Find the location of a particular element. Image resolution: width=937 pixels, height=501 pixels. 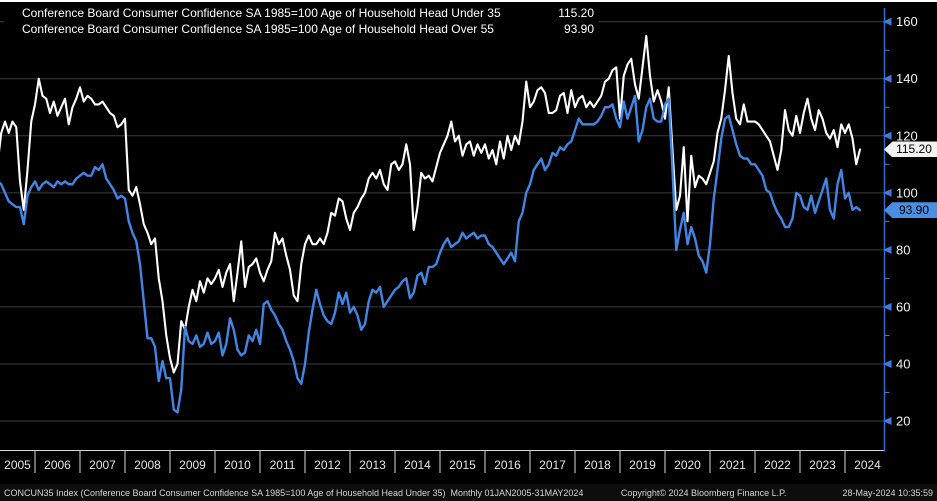

last-price-badge-over-55: 93.90 is located at coordinates (910, 210).